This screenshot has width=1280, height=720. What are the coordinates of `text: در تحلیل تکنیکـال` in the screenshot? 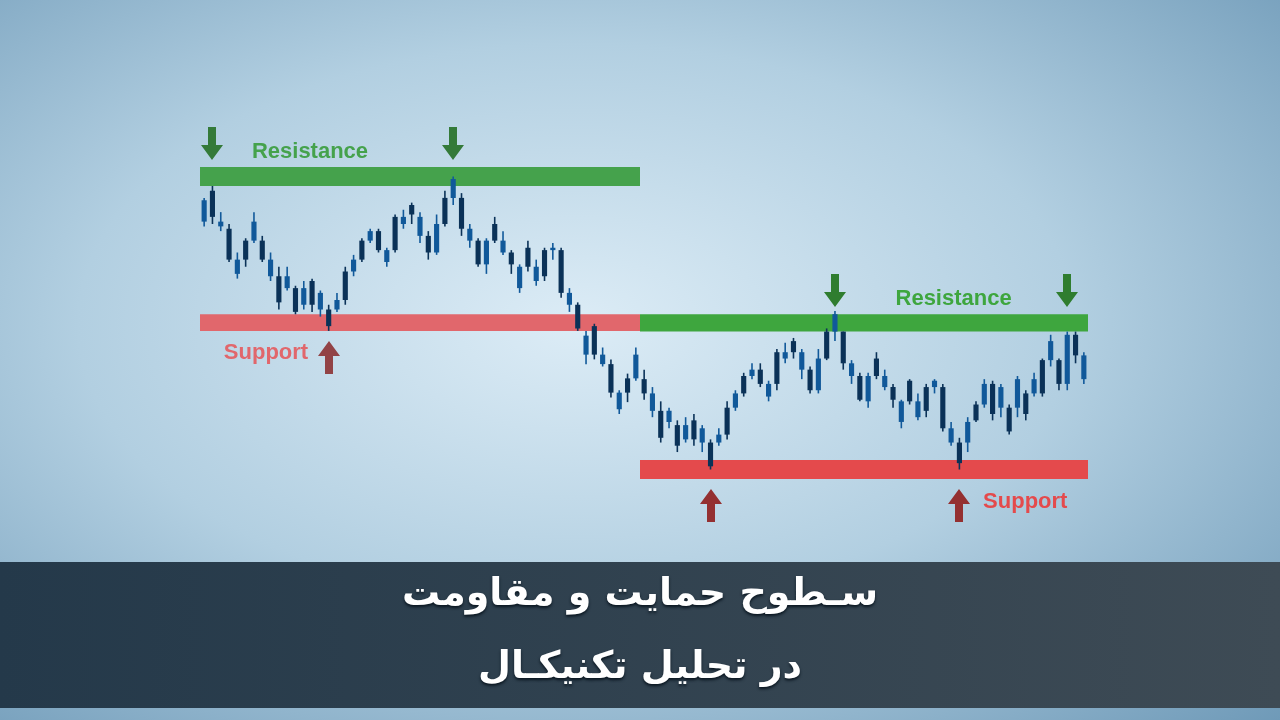 It's located at (640, 665).